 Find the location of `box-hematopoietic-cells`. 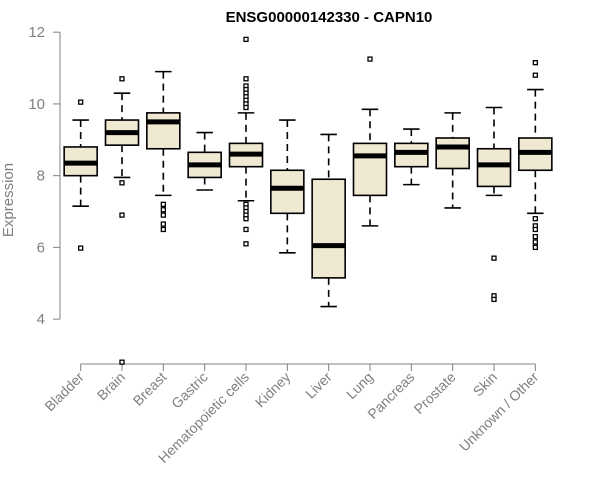

box-hematopoietic-cells is located at coordinates (246, 141).